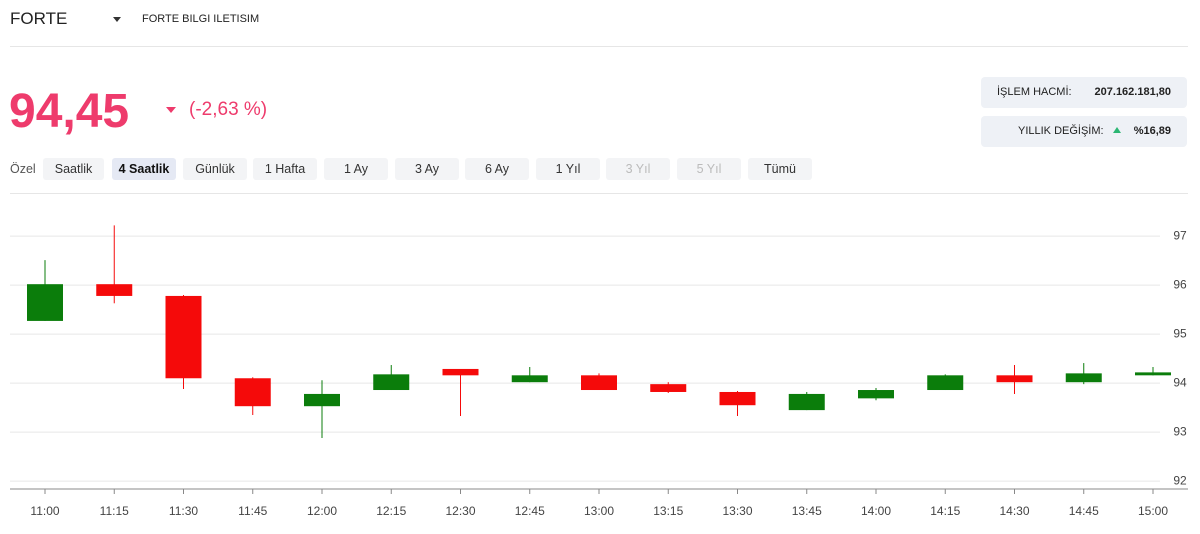 Image resolution: width=1200 pixels, height=534 pixels. Describe the element at coordinates (427, 169) in the screenshot. I see `period-button: 3 Ay` at that location.